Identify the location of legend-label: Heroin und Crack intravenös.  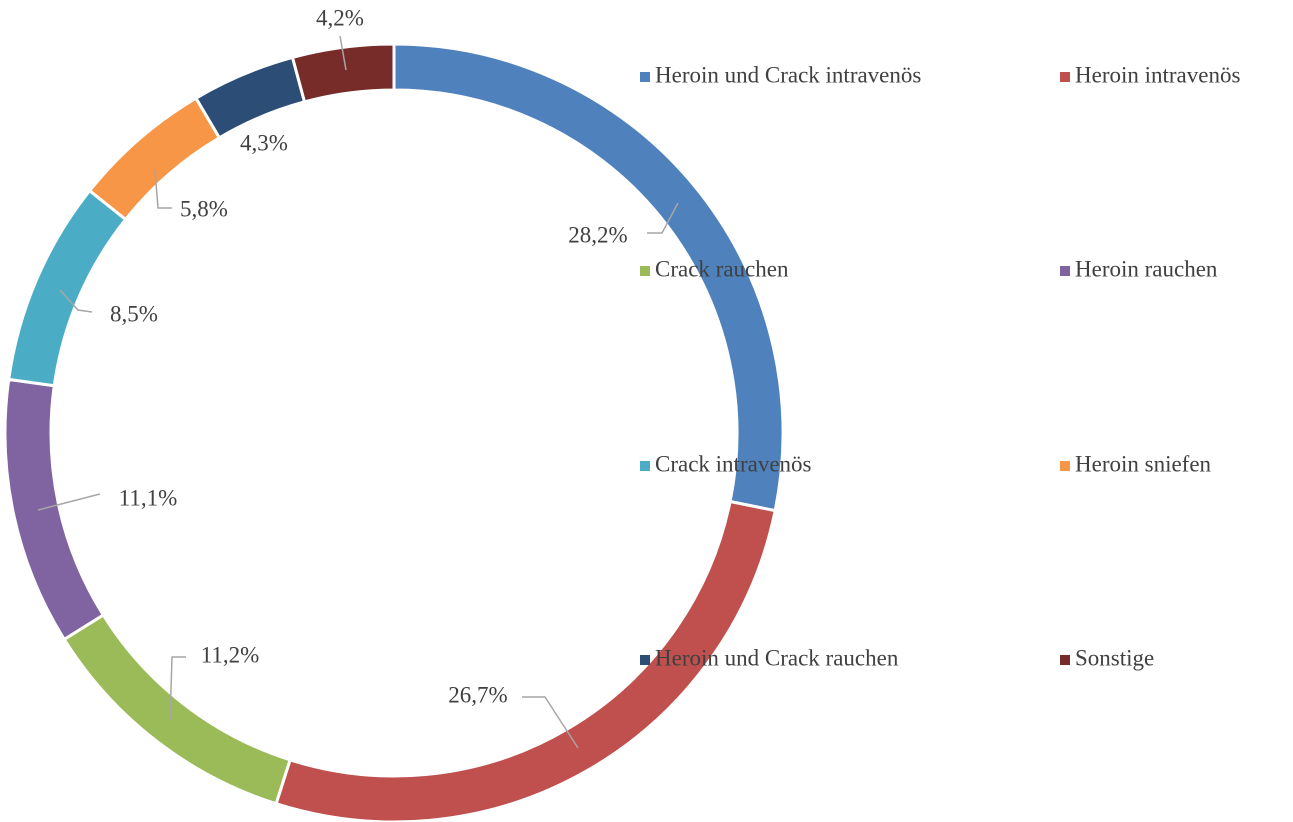
(788, 74).